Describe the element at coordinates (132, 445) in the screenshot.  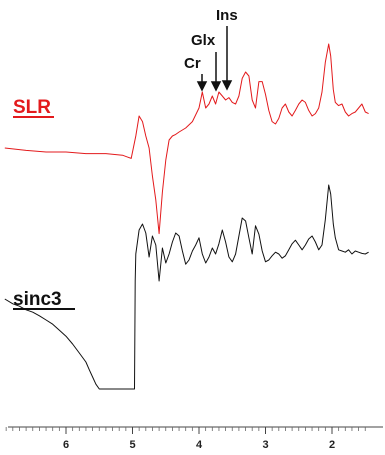
I see `x-axis-tick-label: 5` at that location.